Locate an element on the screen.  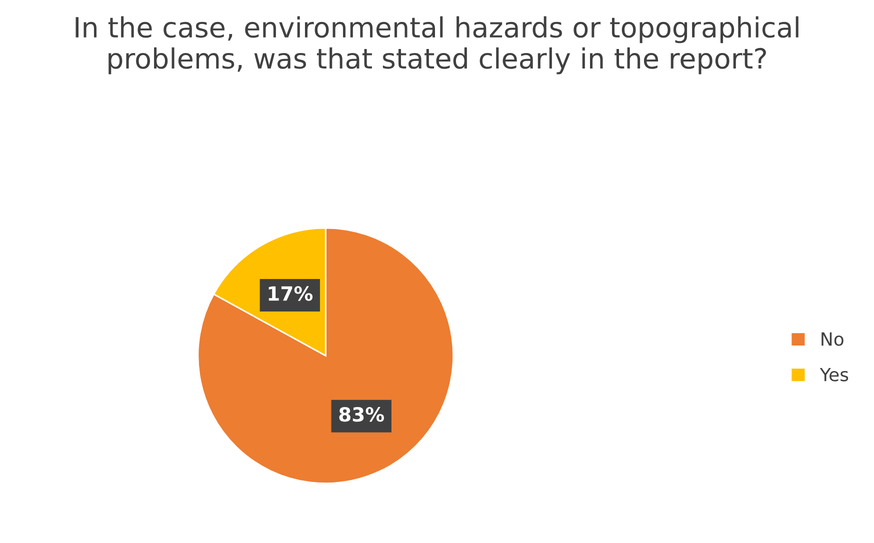
legend-label: No is located at coordinates (833, 339).